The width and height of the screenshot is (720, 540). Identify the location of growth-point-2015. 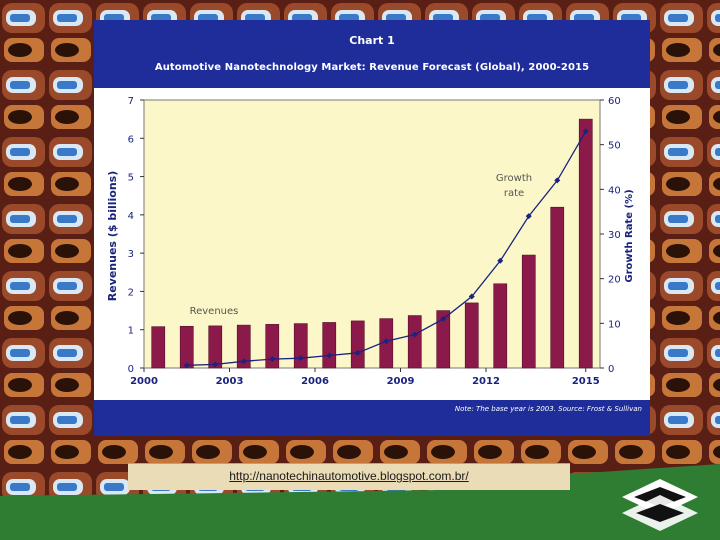
(585, 131).